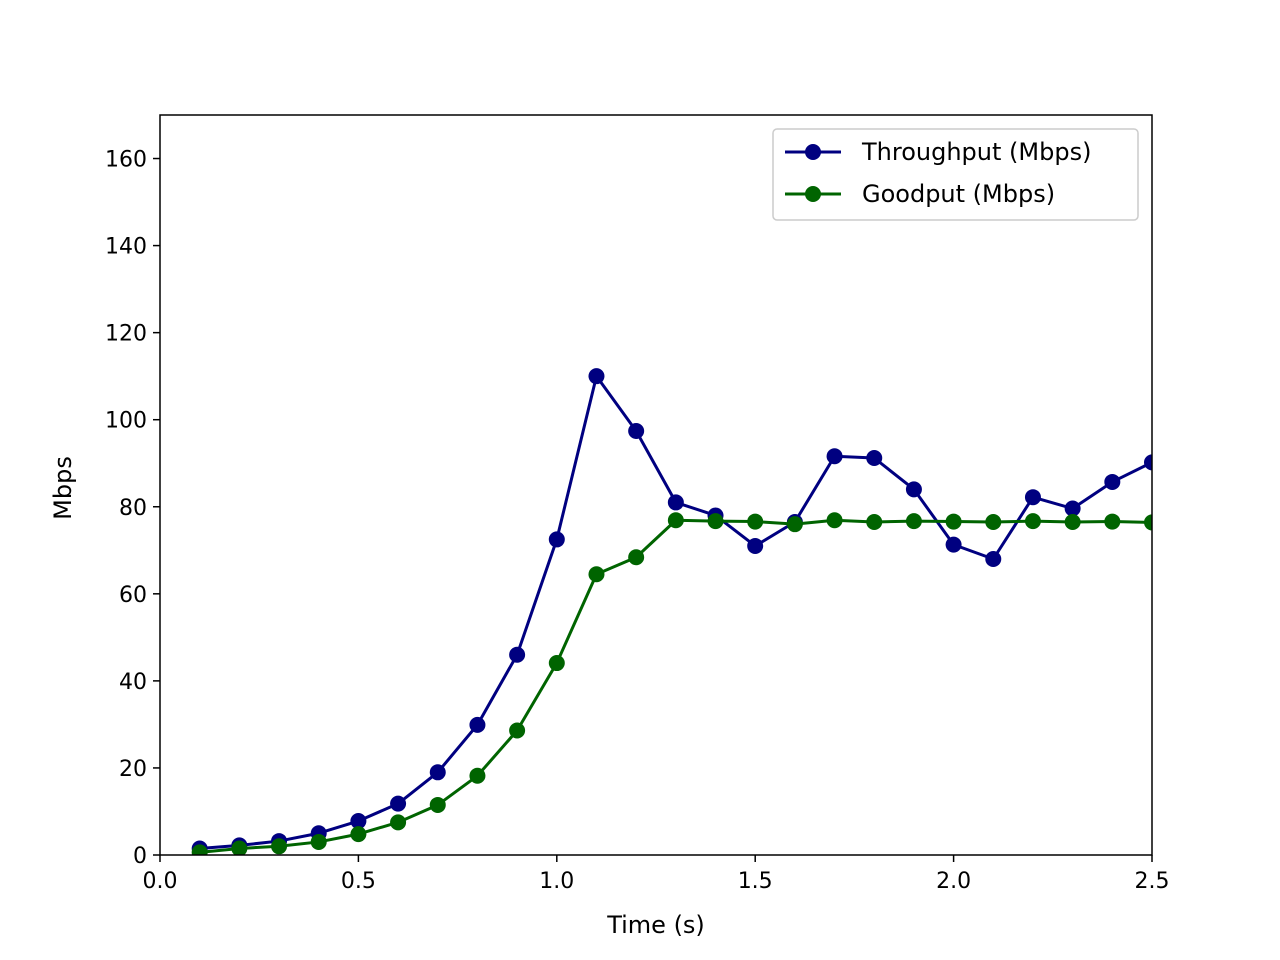 The width and height of the screenshot is (1280, 960). Describe the element at coordinates (133, 595) in the screenshot. I see `y-tick-label: 60` at that location.